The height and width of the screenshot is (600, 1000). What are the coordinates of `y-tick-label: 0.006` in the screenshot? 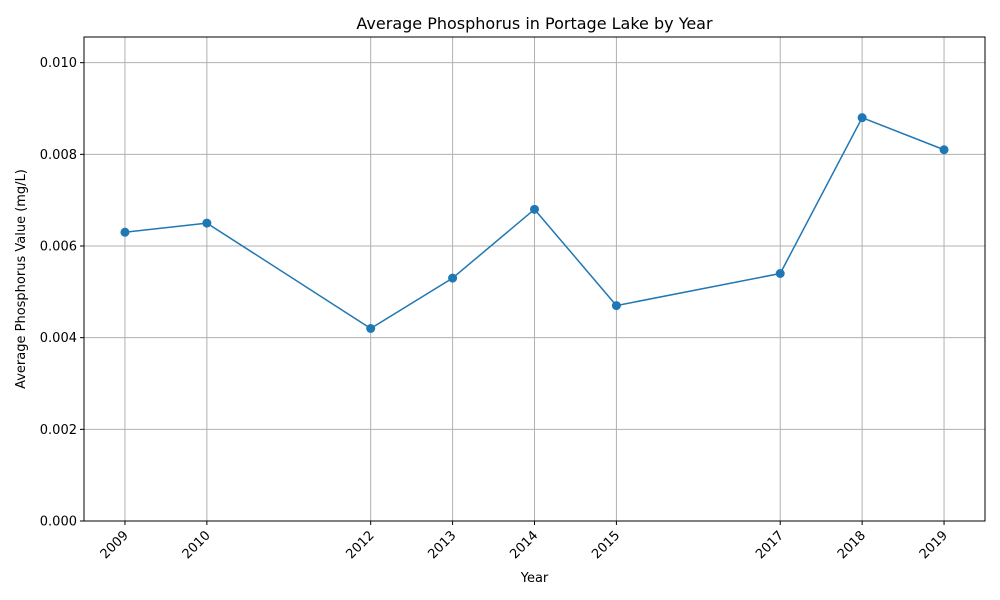 It's located at (58, 247).